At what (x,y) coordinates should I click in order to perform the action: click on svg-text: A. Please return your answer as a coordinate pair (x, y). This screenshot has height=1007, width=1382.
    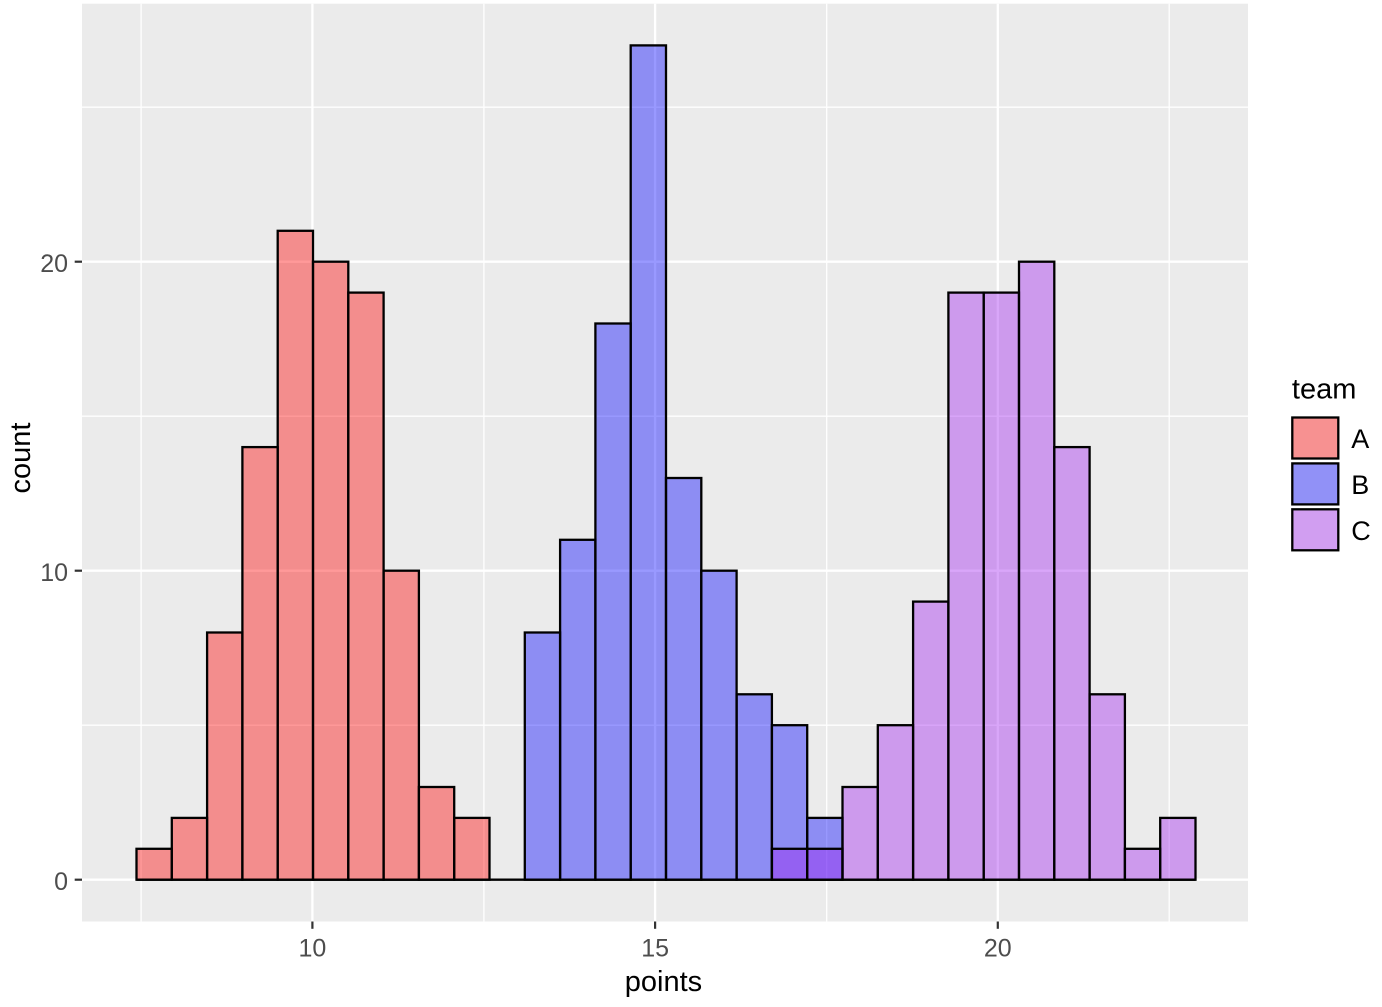
    Looking at the image, I should click on (1360, 439).